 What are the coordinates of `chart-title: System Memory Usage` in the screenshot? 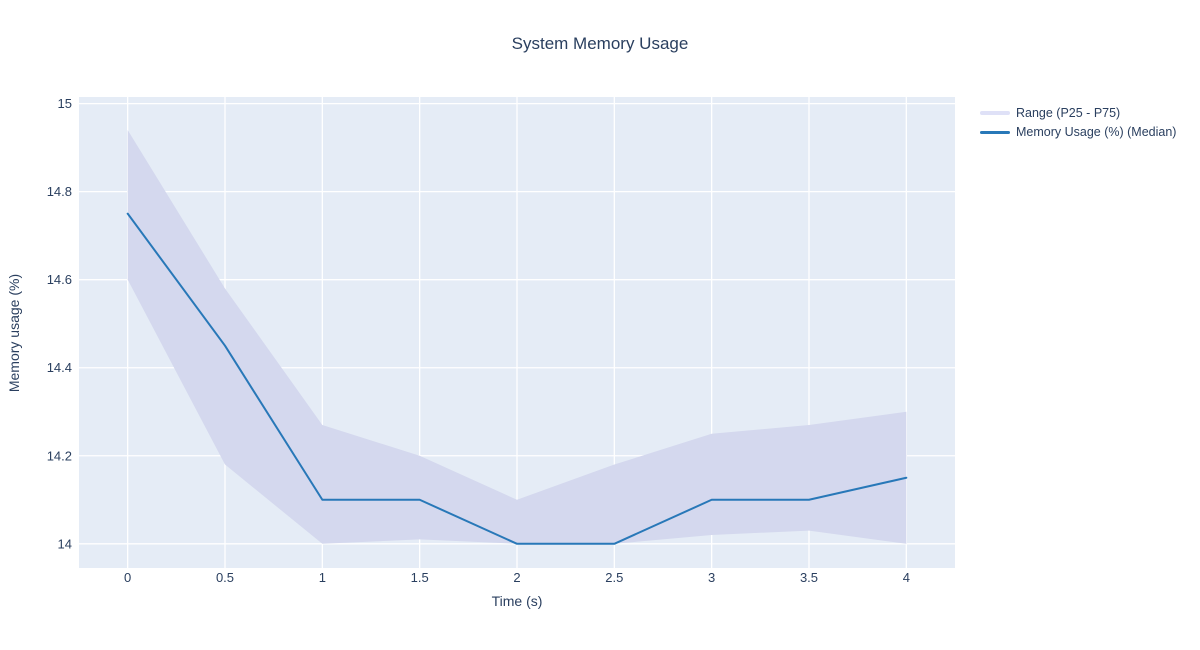 It's located at (600, 43).